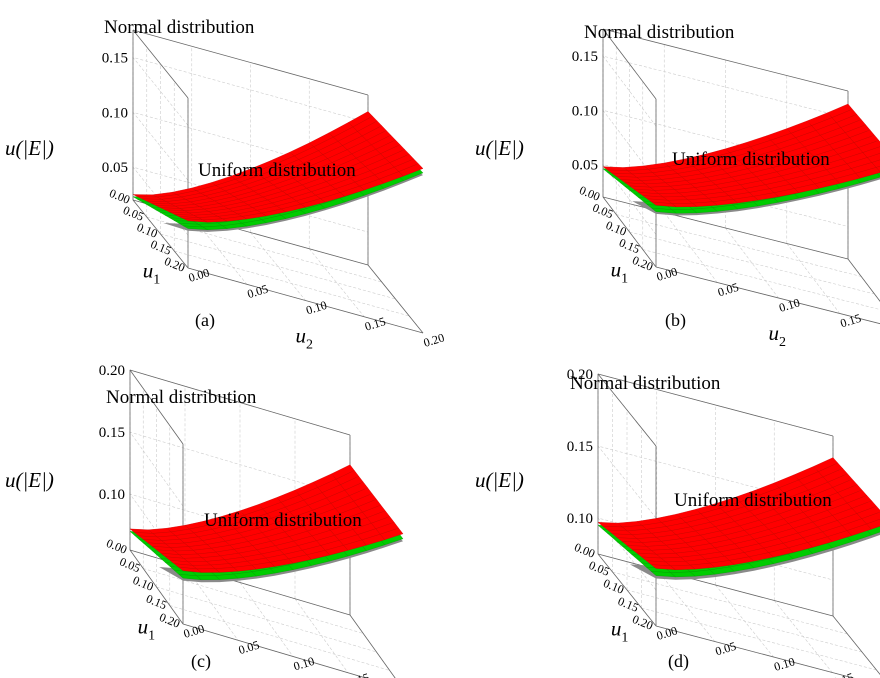 This screenshot has width=880, height=678. I want to click on u2-tick-label: 0.20, so click(434, 340).